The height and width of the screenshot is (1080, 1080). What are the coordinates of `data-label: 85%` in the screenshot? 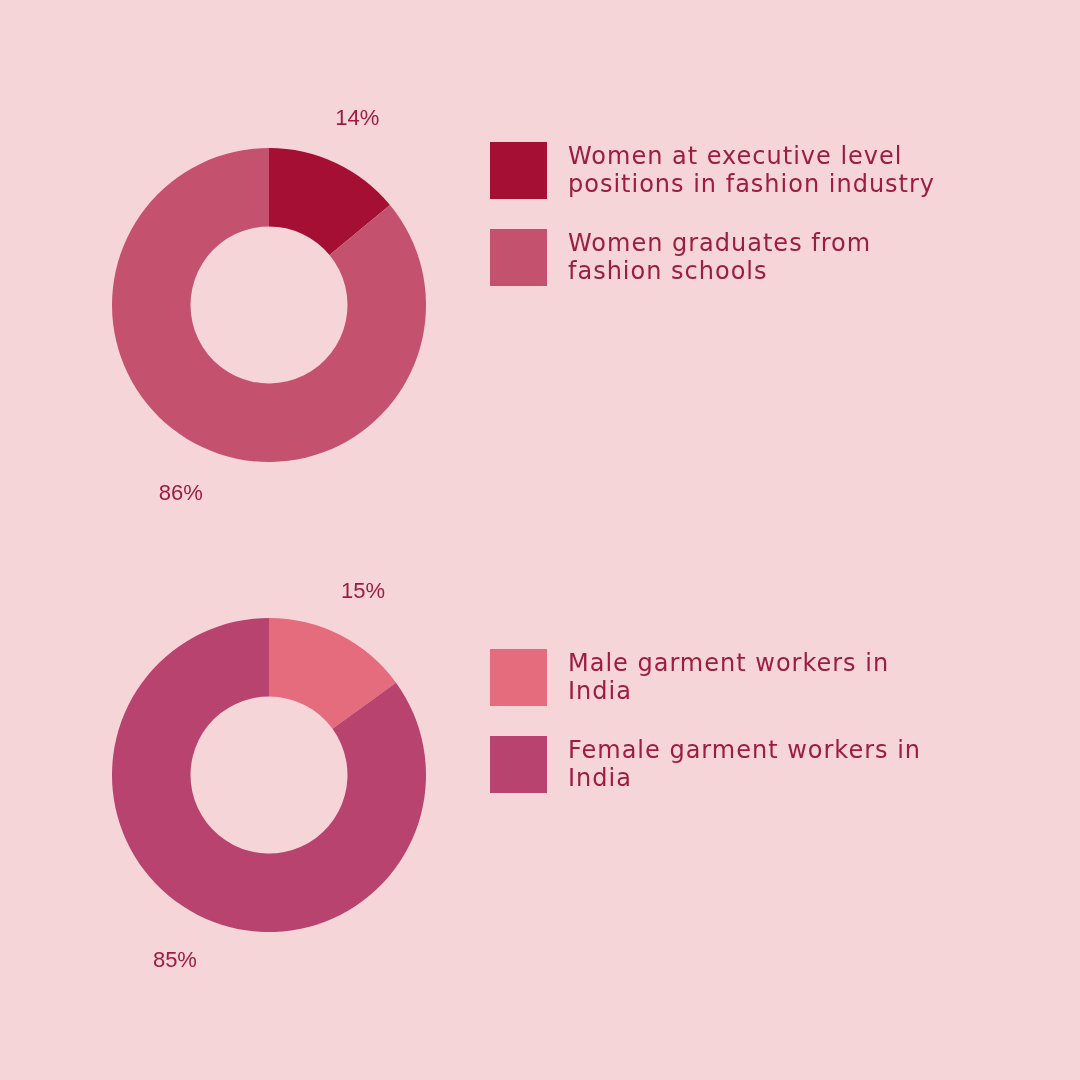 It's located at (174, 960).